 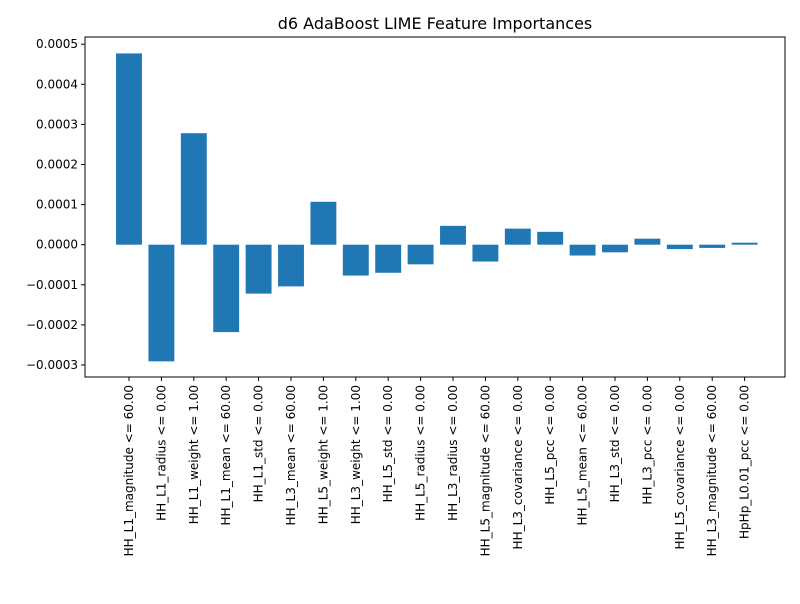 I want to click on y-tick-label: −0.0003, so click(x=52, y=365).